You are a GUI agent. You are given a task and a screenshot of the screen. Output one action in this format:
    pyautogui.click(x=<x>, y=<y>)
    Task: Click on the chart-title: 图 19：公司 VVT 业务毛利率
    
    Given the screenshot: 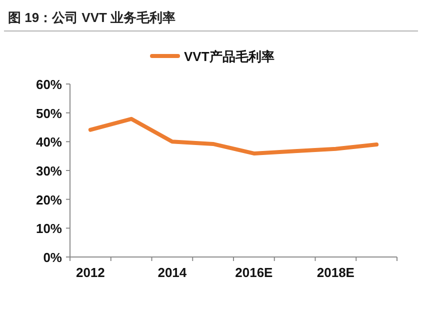 What is the action you would take?
    pyautogui.click(x=92, y=17)
    